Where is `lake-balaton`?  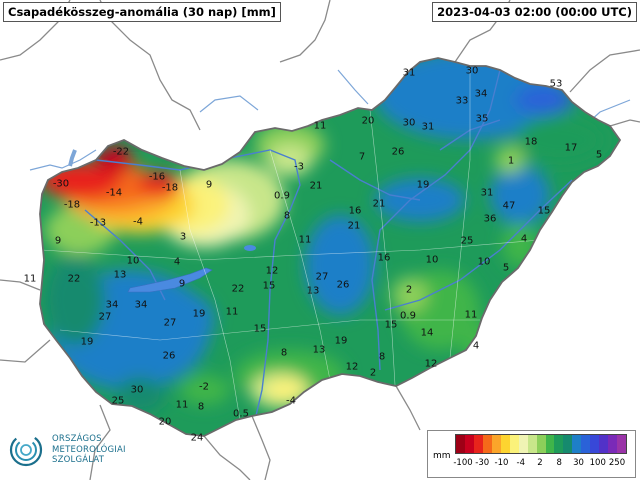
lake-balaton is located at coordinates (170, 280).